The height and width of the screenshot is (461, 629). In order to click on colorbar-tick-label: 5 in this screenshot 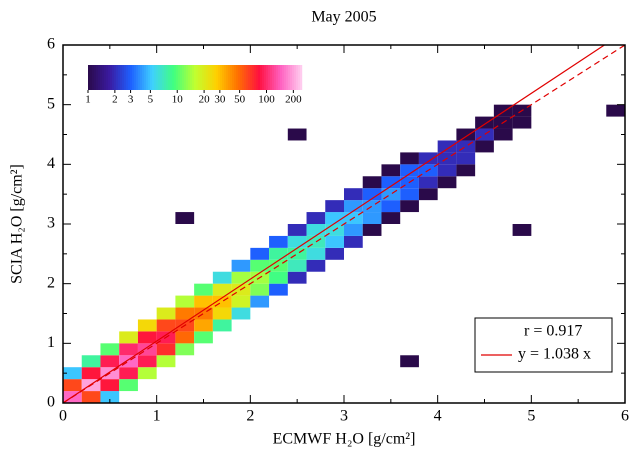, I will do `click(151, 100)`.